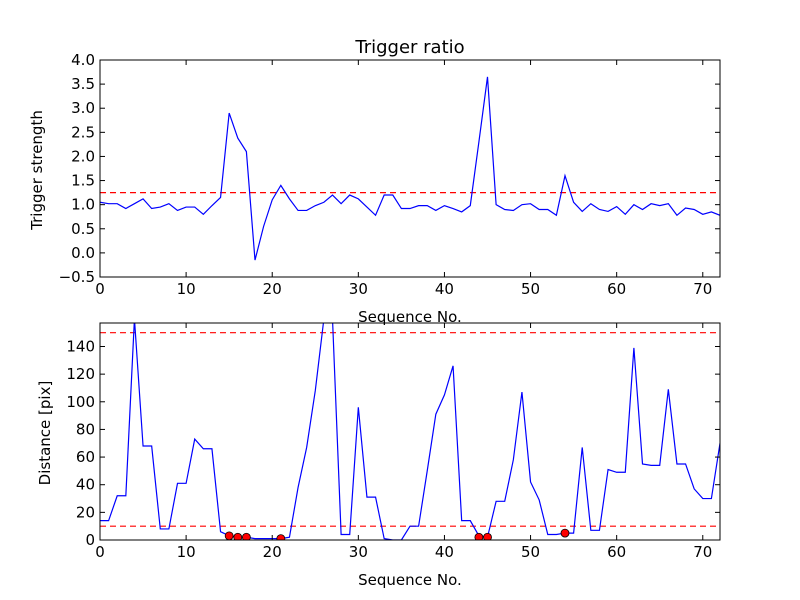 This screenshot has width=800, height=600. What do you see at coordinates (85, 485) in the screenshot?
I see `y-tick-label: 40` at bounding box center [85, 485].